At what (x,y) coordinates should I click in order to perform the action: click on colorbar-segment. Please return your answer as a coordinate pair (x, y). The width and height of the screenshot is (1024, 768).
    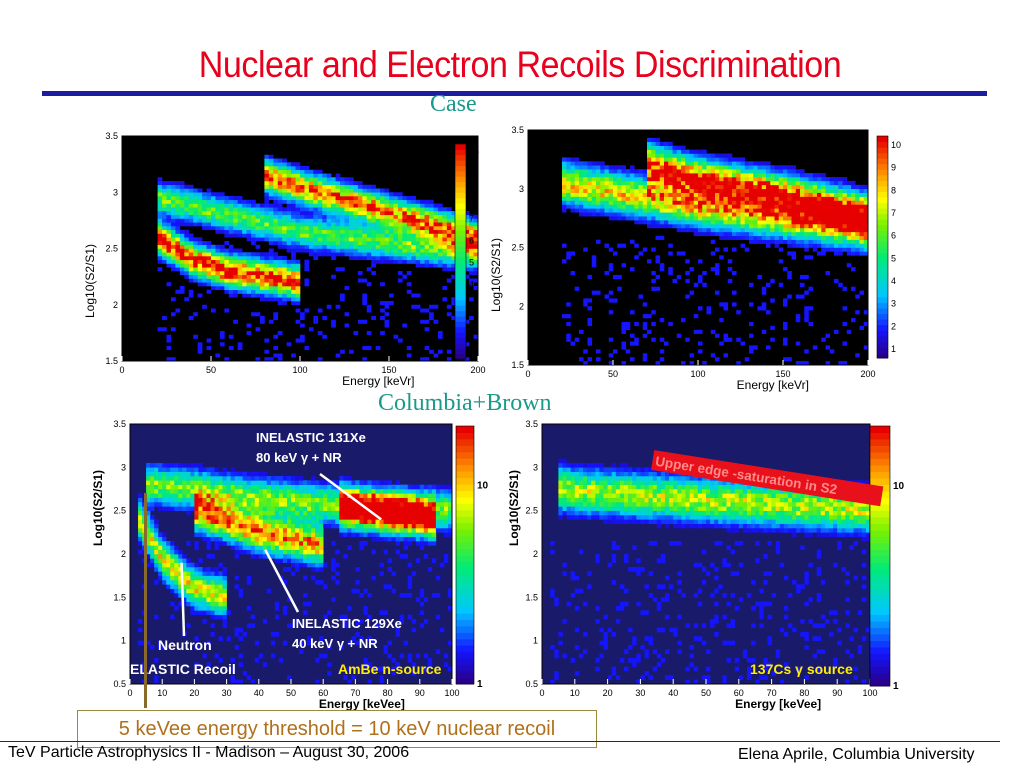
    Looking at the image, I should click on (460, 243).